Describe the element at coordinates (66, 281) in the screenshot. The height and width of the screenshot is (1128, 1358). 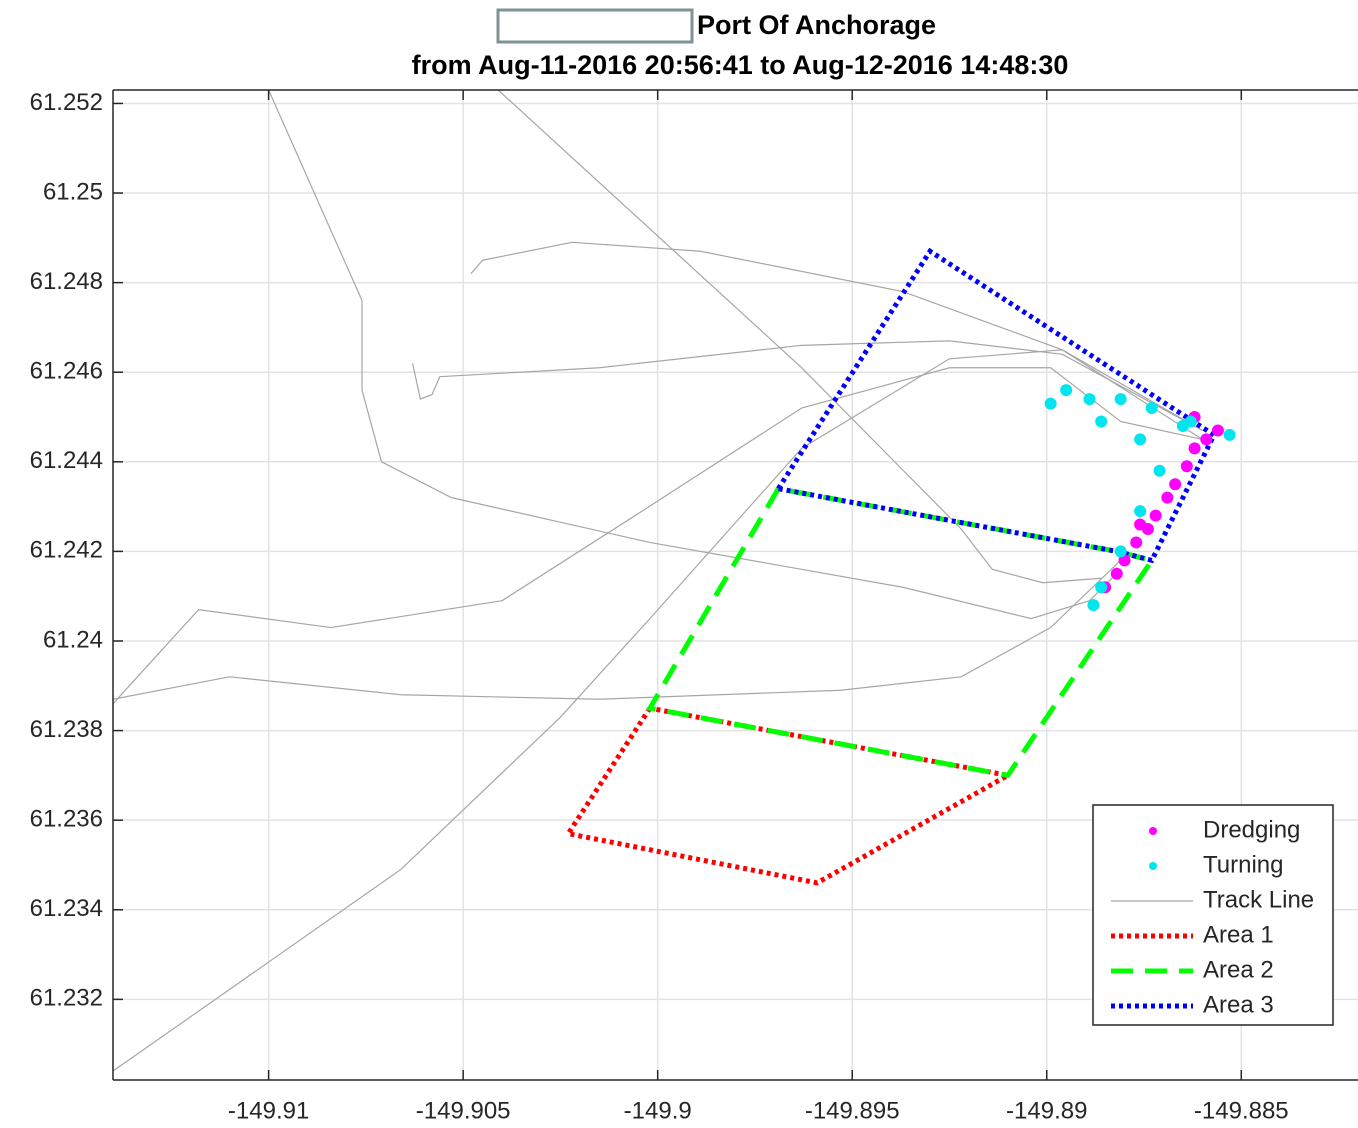
I see `y-tick-label: 61.248` at that location.